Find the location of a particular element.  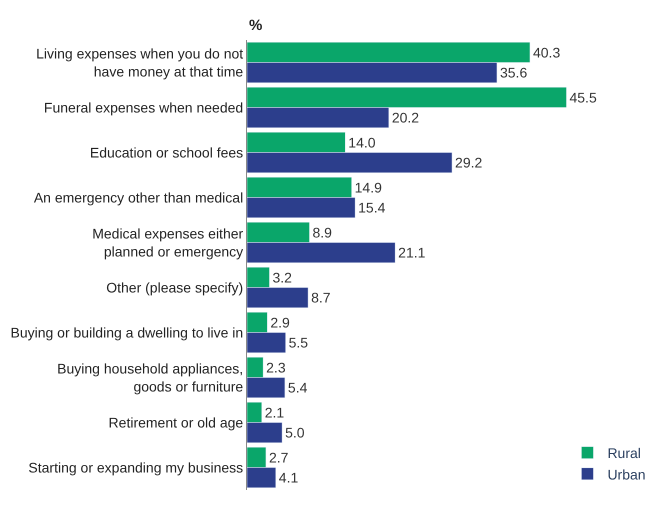

data-label: 14.0 is located at coordinates (362, 142).